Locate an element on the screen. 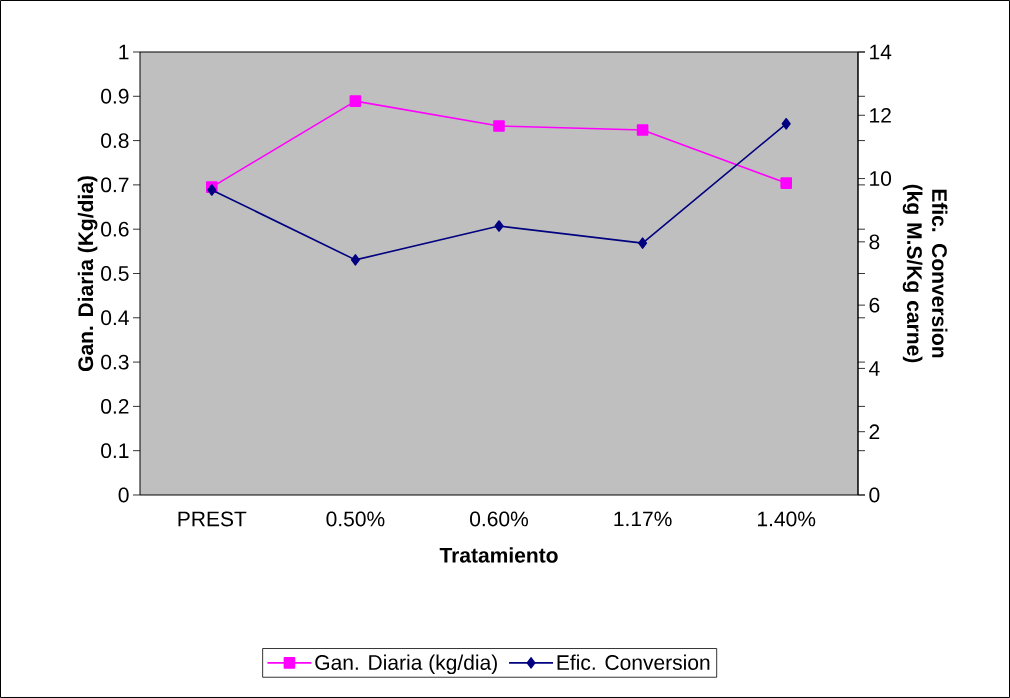 The image size is (1010, 698). x-tick-label: 1.17% is located at coordinates (643, 519).